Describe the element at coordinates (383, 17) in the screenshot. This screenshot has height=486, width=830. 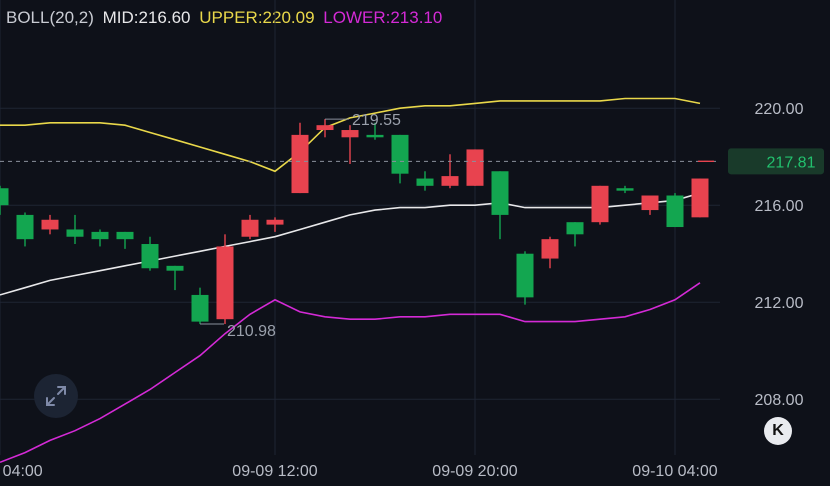
I see `legend-lower: LOWER:213.10` at that location.